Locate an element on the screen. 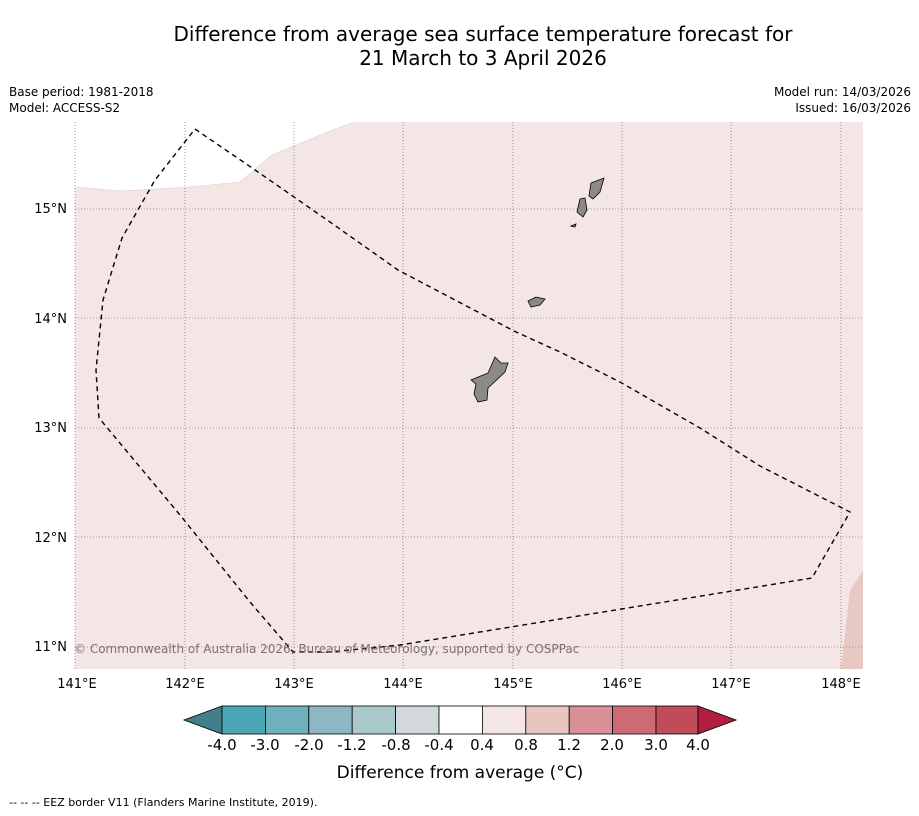 This screenshot has height=816, width=919. title-line-2: 21 March to 3 April 2026 is located at coordinates (483, 58).